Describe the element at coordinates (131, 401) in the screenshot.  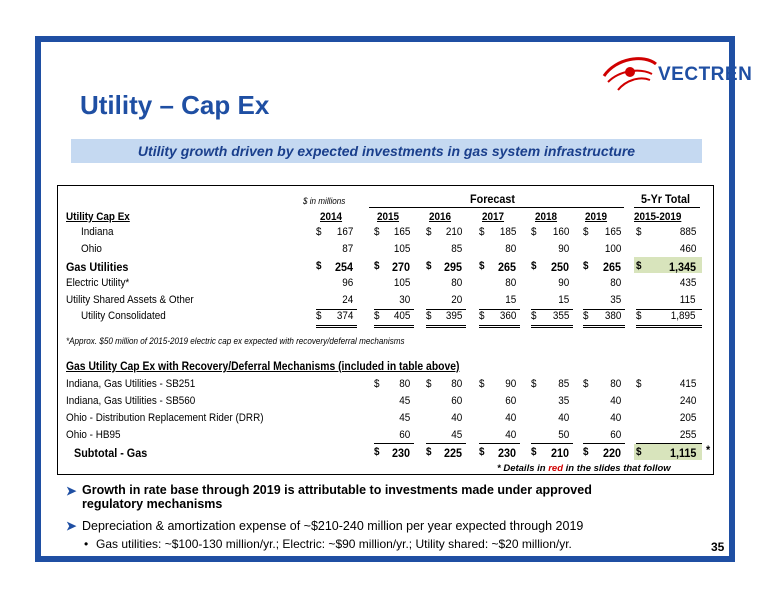
I see `row-label: Indiana, Gas Utilities - SB560` at that location.